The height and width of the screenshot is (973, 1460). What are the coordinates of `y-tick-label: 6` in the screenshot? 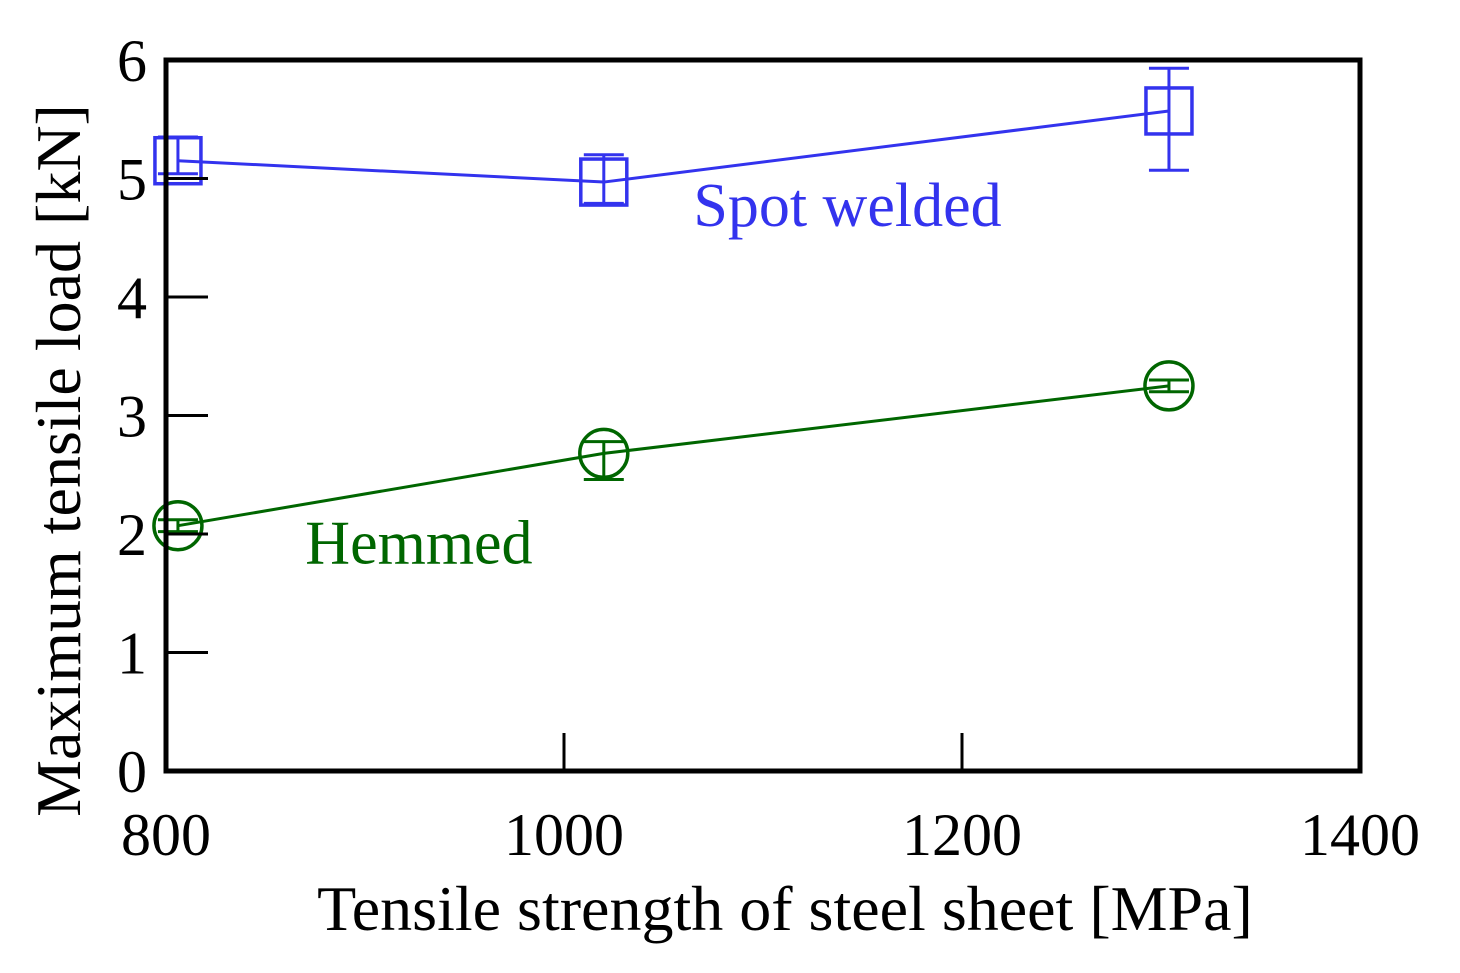 It's located at (132, 61).